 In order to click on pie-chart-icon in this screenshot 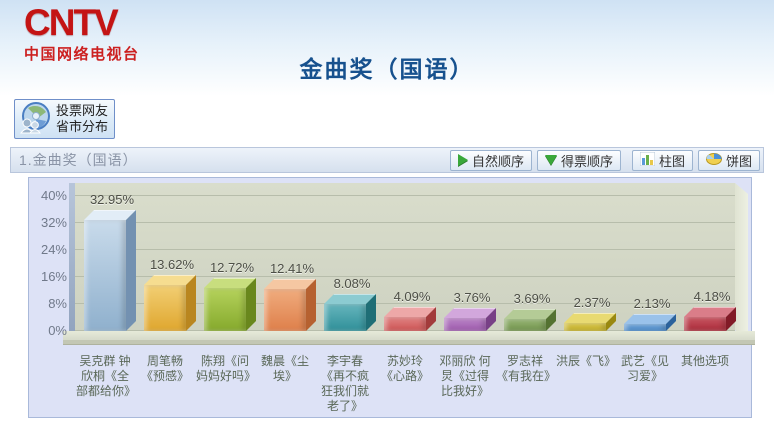, I will do `click(713, 160)`.